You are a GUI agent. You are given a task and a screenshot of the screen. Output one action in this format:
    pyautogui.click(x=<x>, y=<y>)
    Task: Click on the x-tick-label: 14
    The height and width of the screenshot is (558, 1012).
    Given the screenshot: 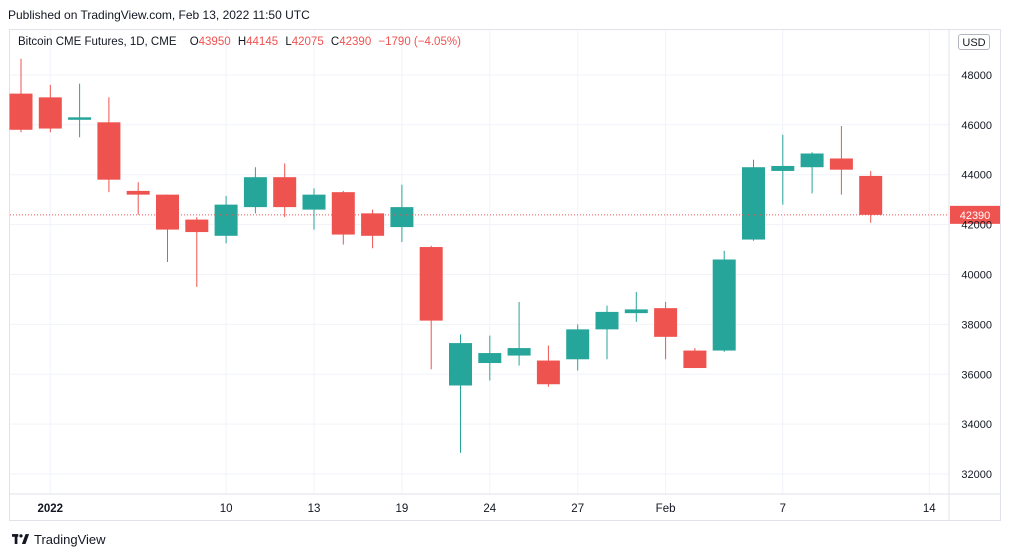 What is the action you would take?
    pyautogui.click(x=929, y=509)
    